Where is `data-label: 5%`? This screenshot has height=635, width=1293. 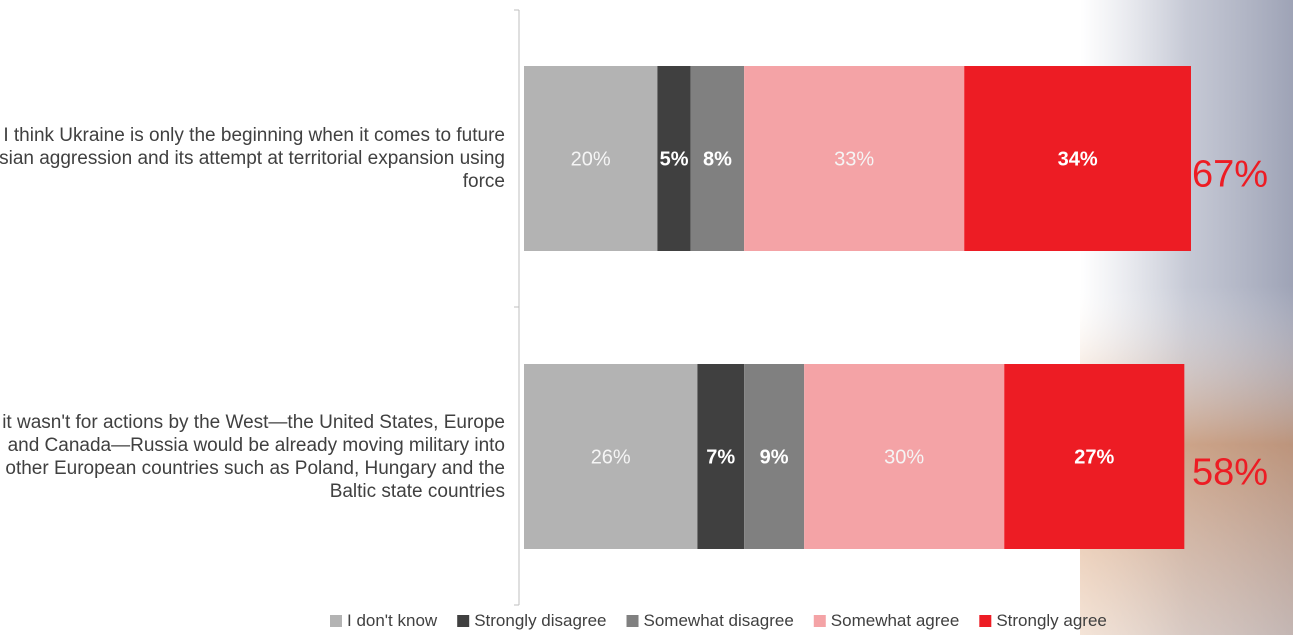 data-label: 5% is located at coordinates (674, 160).